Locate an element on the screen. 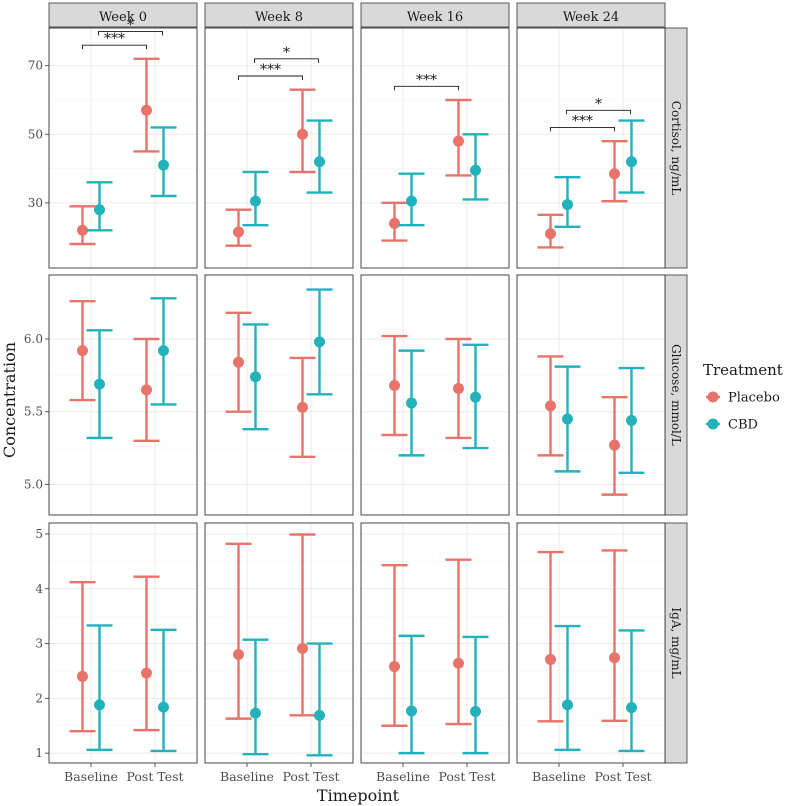 The height and width of the screenshot is (806, 800). y-tick-label: 3 is located at coordinates (39, 644).